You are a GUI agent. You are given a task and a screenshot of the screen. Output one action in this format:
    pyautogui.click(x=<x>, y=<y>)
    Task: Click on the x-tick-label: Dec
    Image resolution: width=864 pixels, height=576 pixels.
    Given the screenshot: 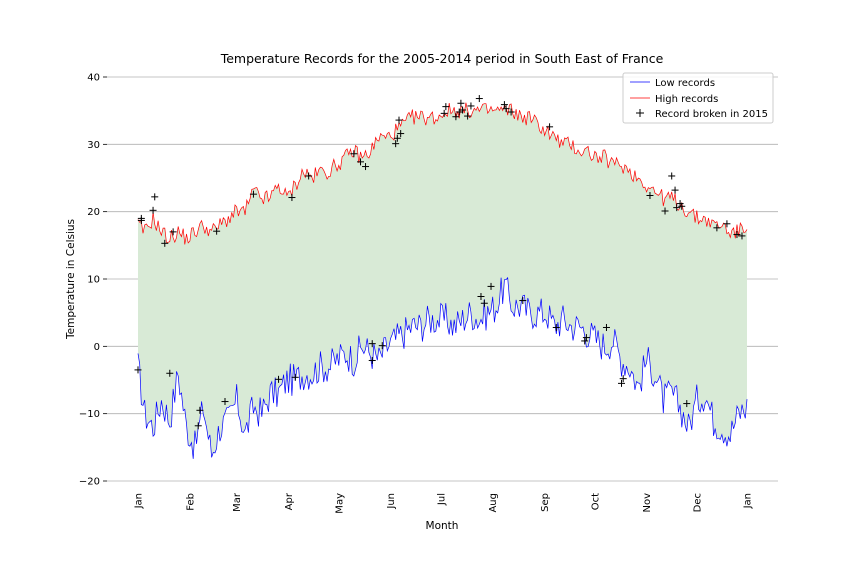 What is the action you would take?
    pyautogui.click(x=697, y=502)
    